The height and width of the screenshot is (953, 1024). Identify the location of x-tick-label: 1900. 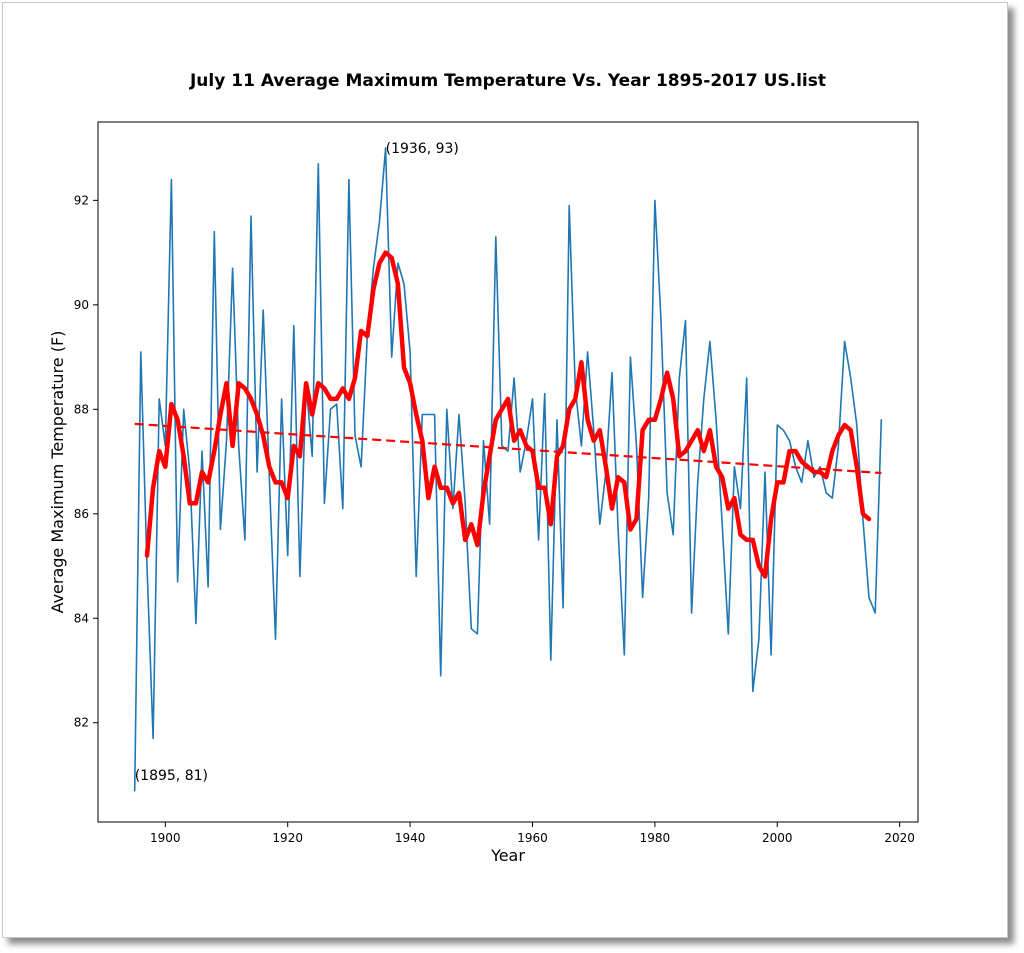
(165, 838).